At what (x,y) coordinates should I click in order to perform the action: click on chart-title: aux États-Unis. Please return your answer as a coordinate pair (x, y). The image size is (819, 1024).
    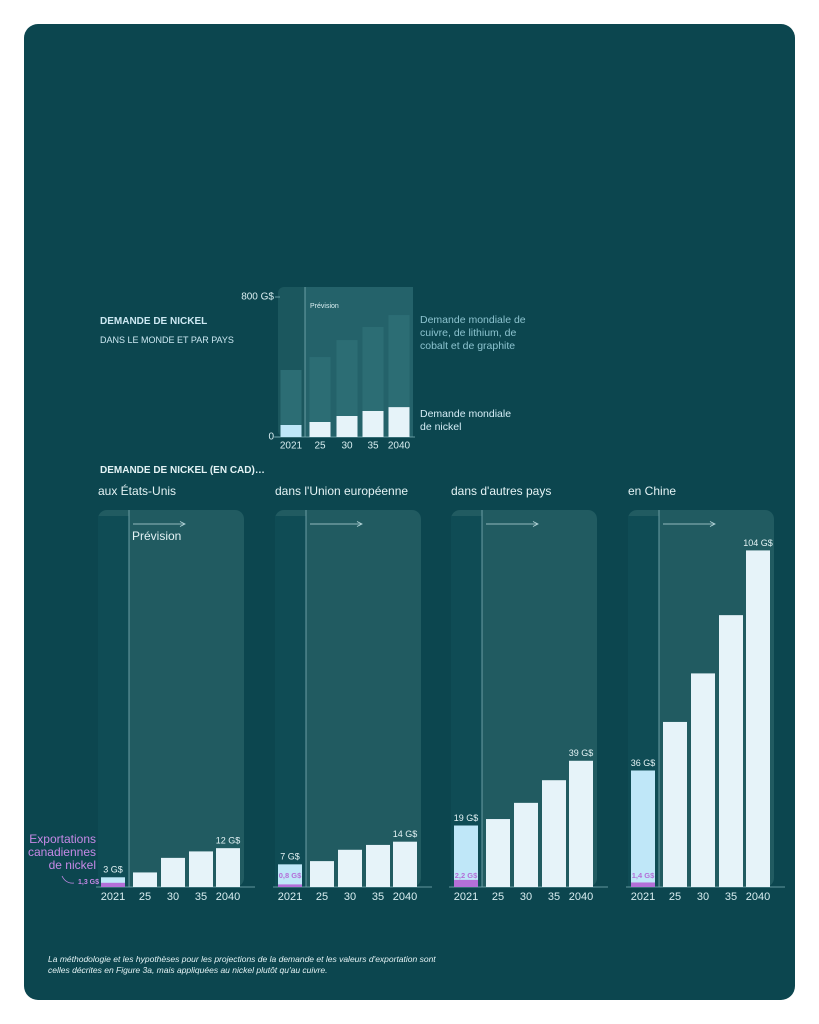
    Looking at the image, I should click on (137, 491).